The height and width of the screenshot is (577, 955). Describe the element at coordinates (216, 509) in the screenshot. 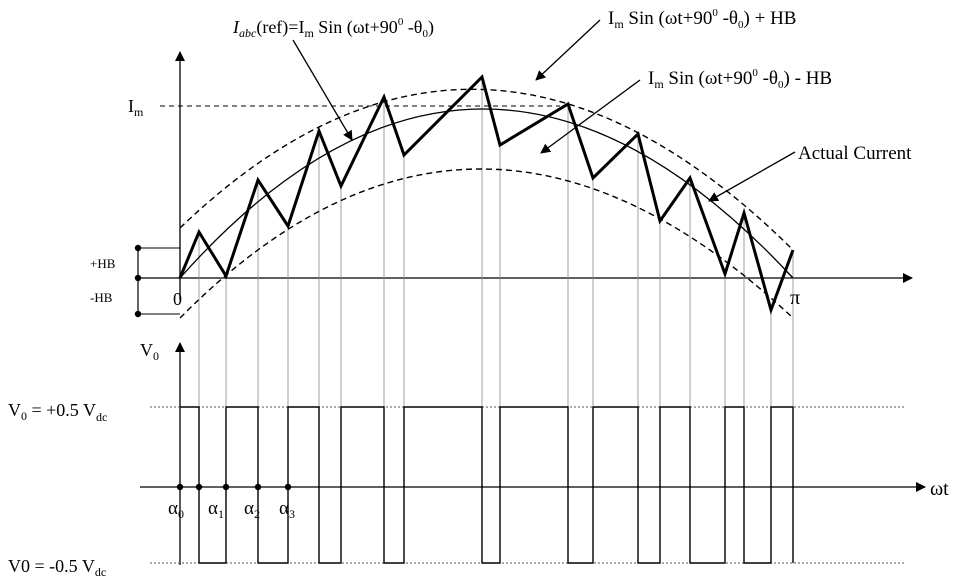

I see `alpha1-label: α1` at that location.